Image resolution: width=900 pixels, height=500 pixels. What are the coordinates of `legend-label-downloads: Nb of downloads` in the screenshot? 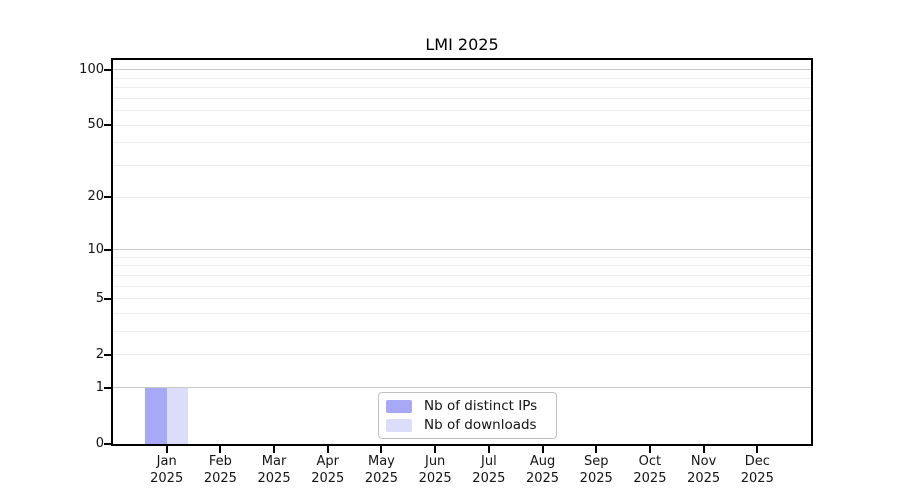 It's located at (480, 425).